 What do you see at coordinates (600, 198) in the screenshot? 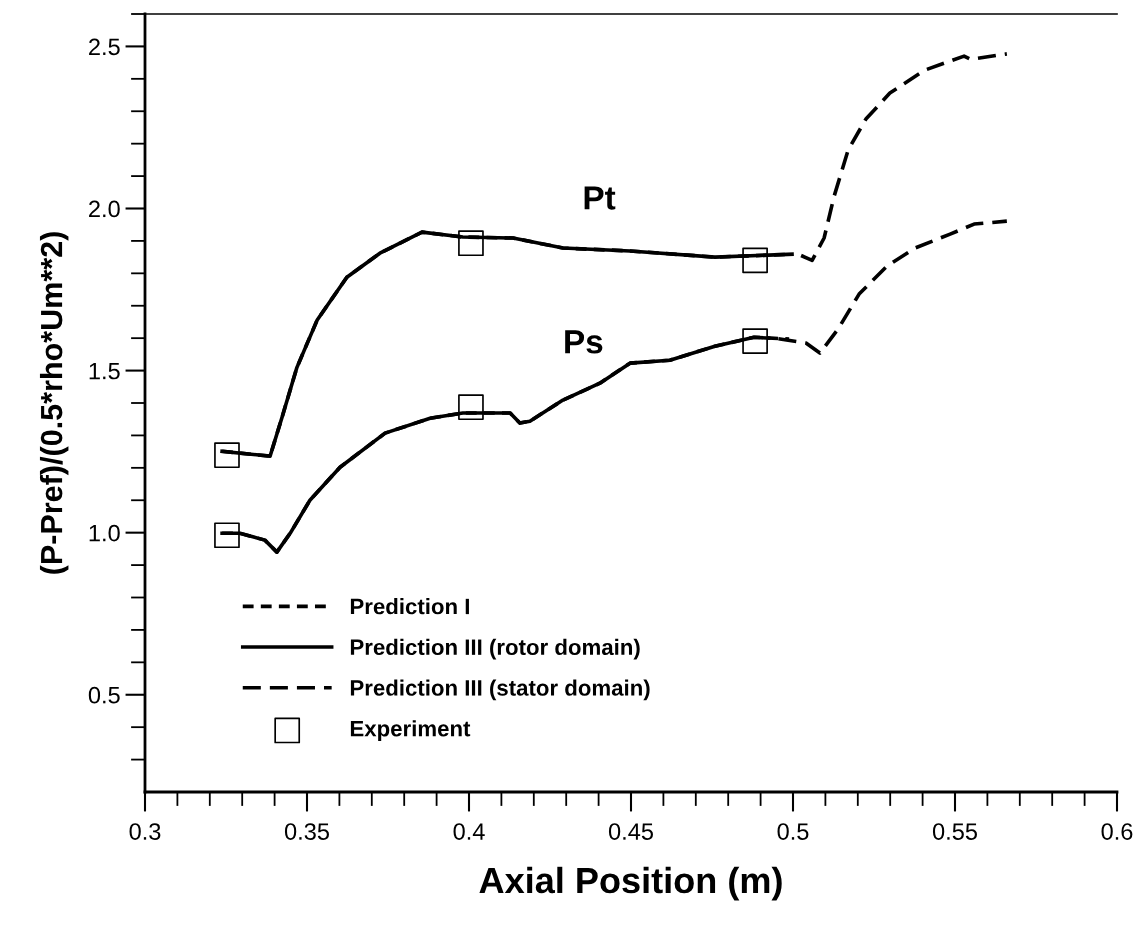
I see `annotation: Pt` at bounding box center [600, 198].